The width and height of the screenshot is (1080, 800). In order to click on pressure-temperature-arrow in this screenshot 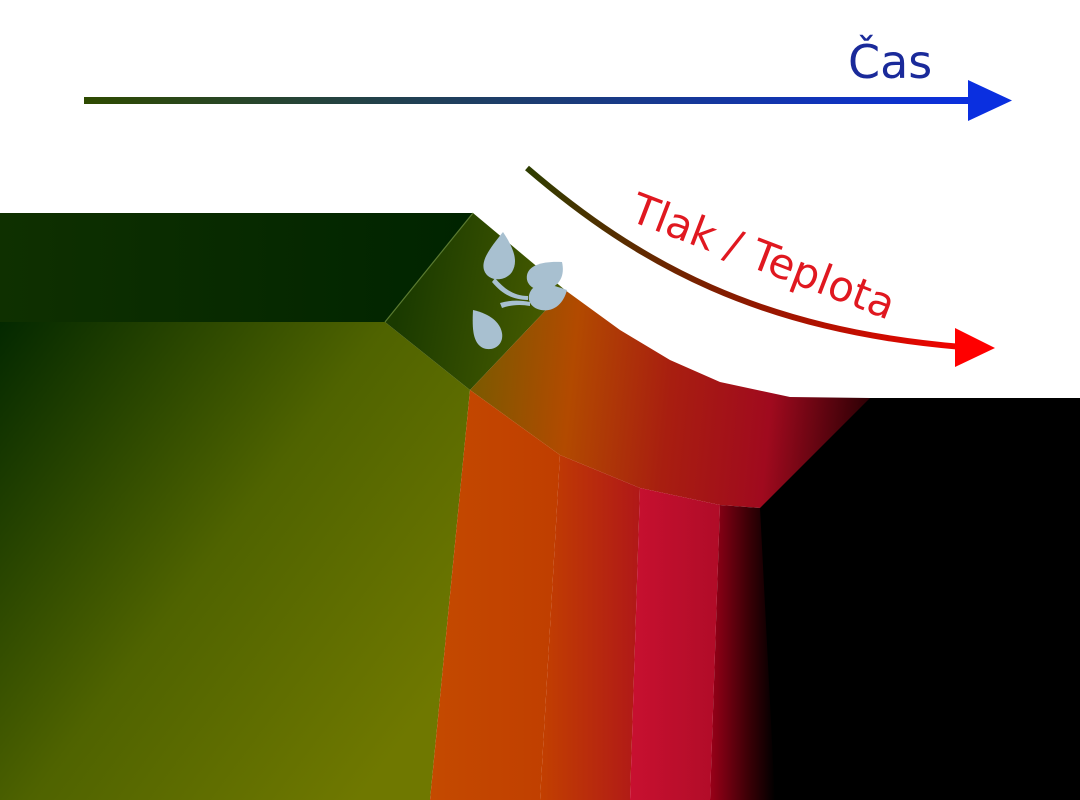, I will do `click(760, 266)`.